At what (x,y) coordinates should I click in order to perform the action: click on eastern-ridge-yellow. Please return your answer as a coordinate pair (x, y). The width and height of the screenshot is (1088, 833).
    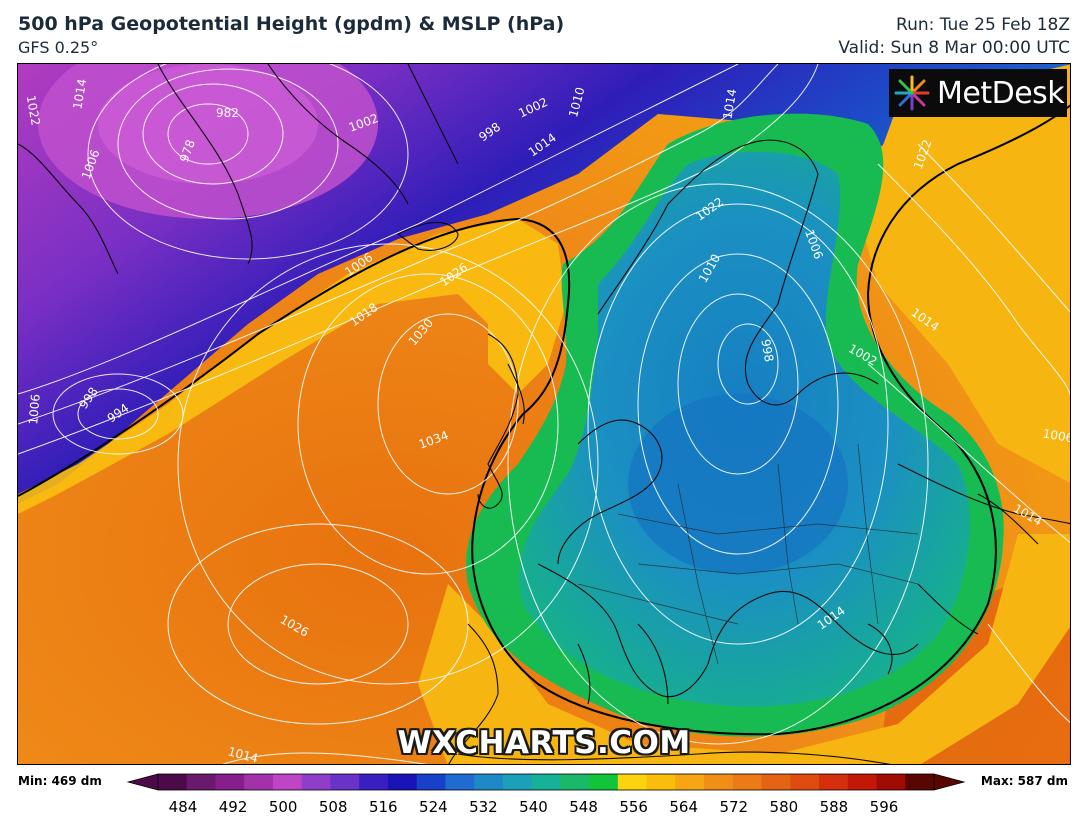
    Looking at the image, I should click on (964, 273).